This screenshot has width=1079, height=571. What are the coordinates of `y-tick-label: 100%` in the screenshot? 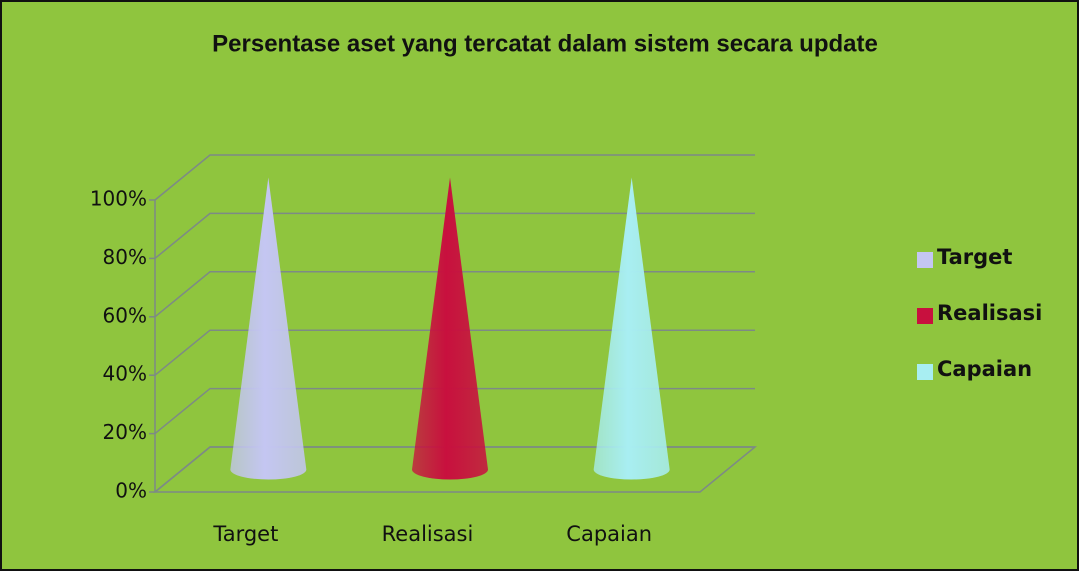 It's located at (118, 199).